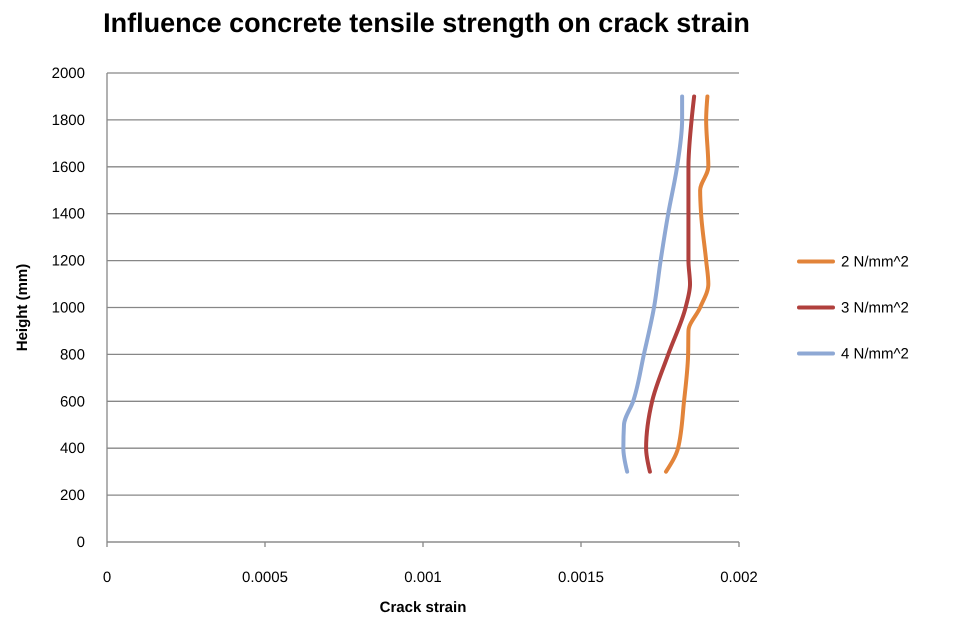  What do you see at coordinates (265, 577) in the screenshot?
I see `x-tick-label: 0.0005` at bounding box center [265, 577].